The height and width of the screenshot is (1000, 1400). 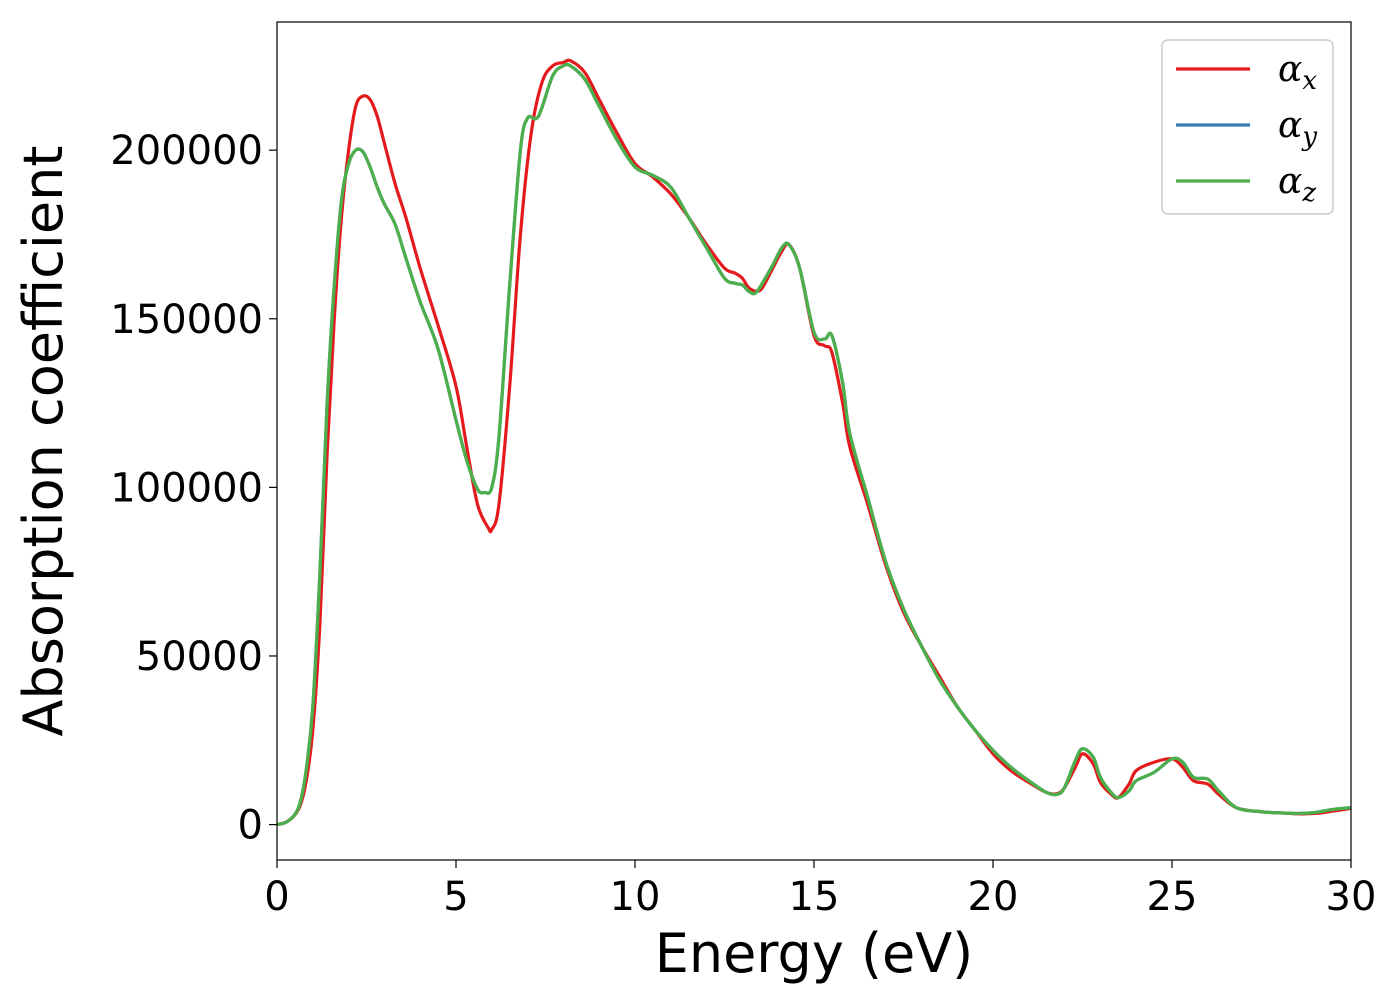 I want to click on y-tick-label: 100000, so click(x=186, y=488).